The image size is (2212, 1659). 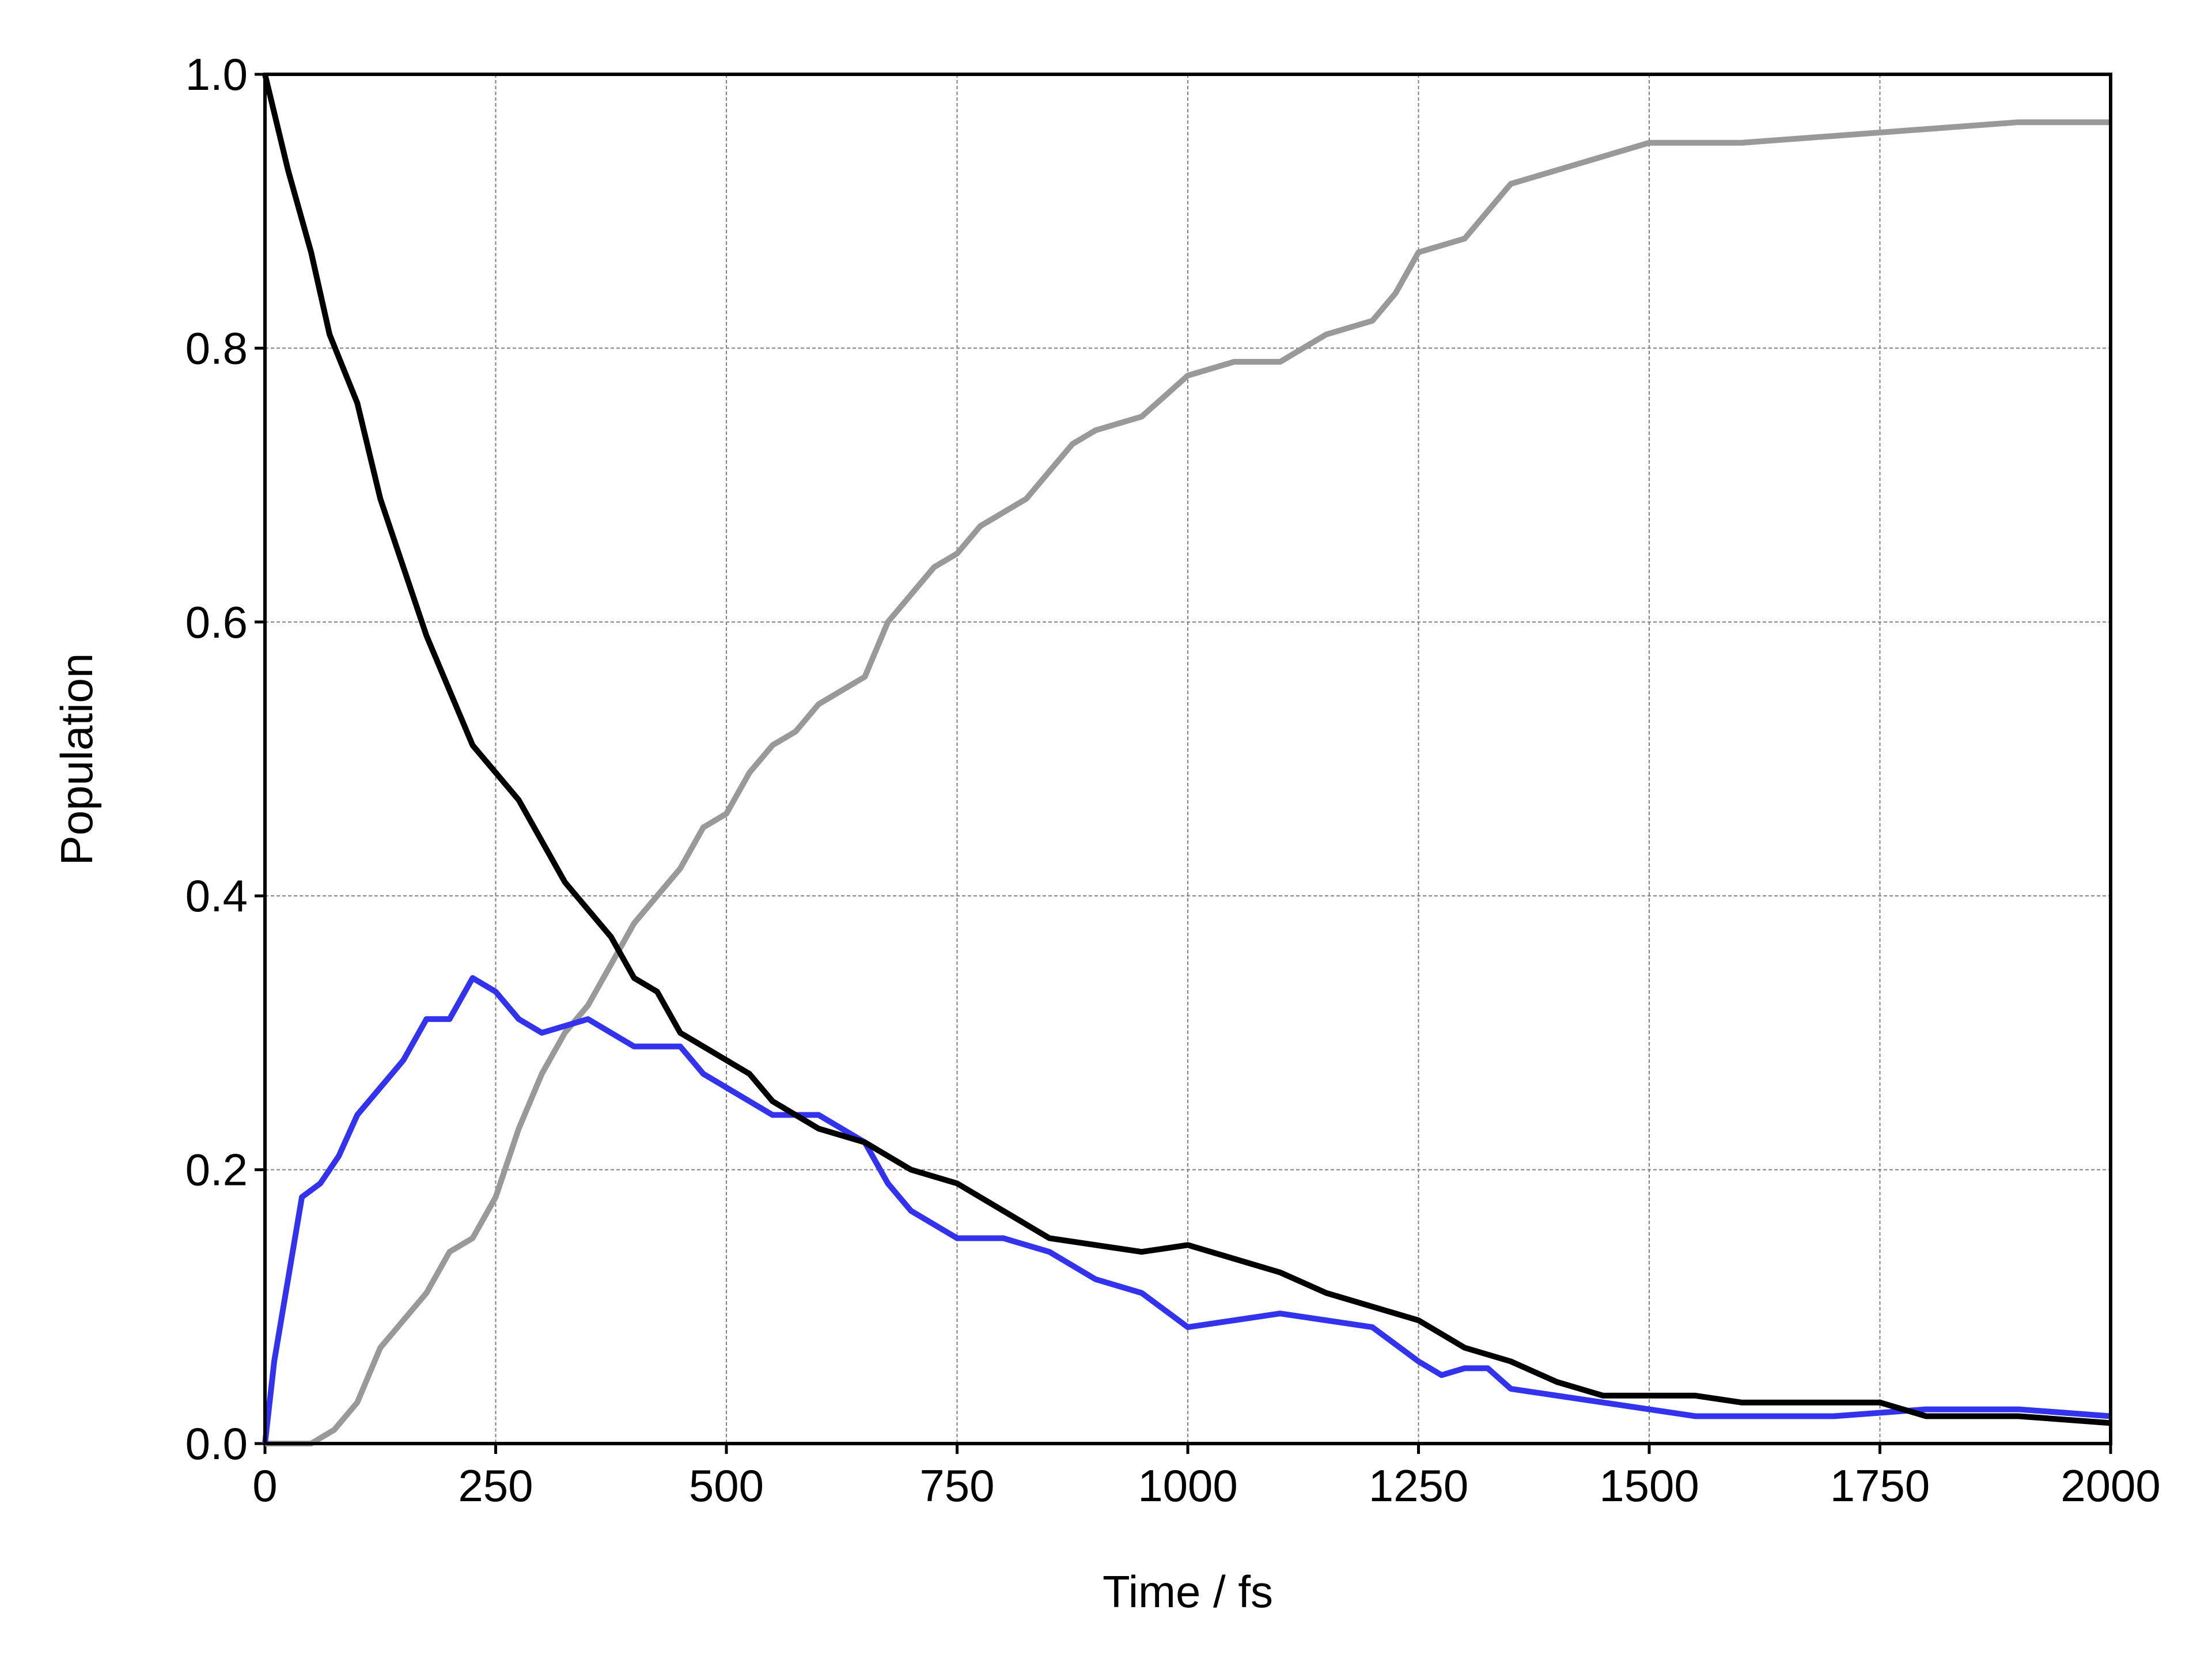 I want to click on x-tick-label: 500, so click(x=726, y=1485).